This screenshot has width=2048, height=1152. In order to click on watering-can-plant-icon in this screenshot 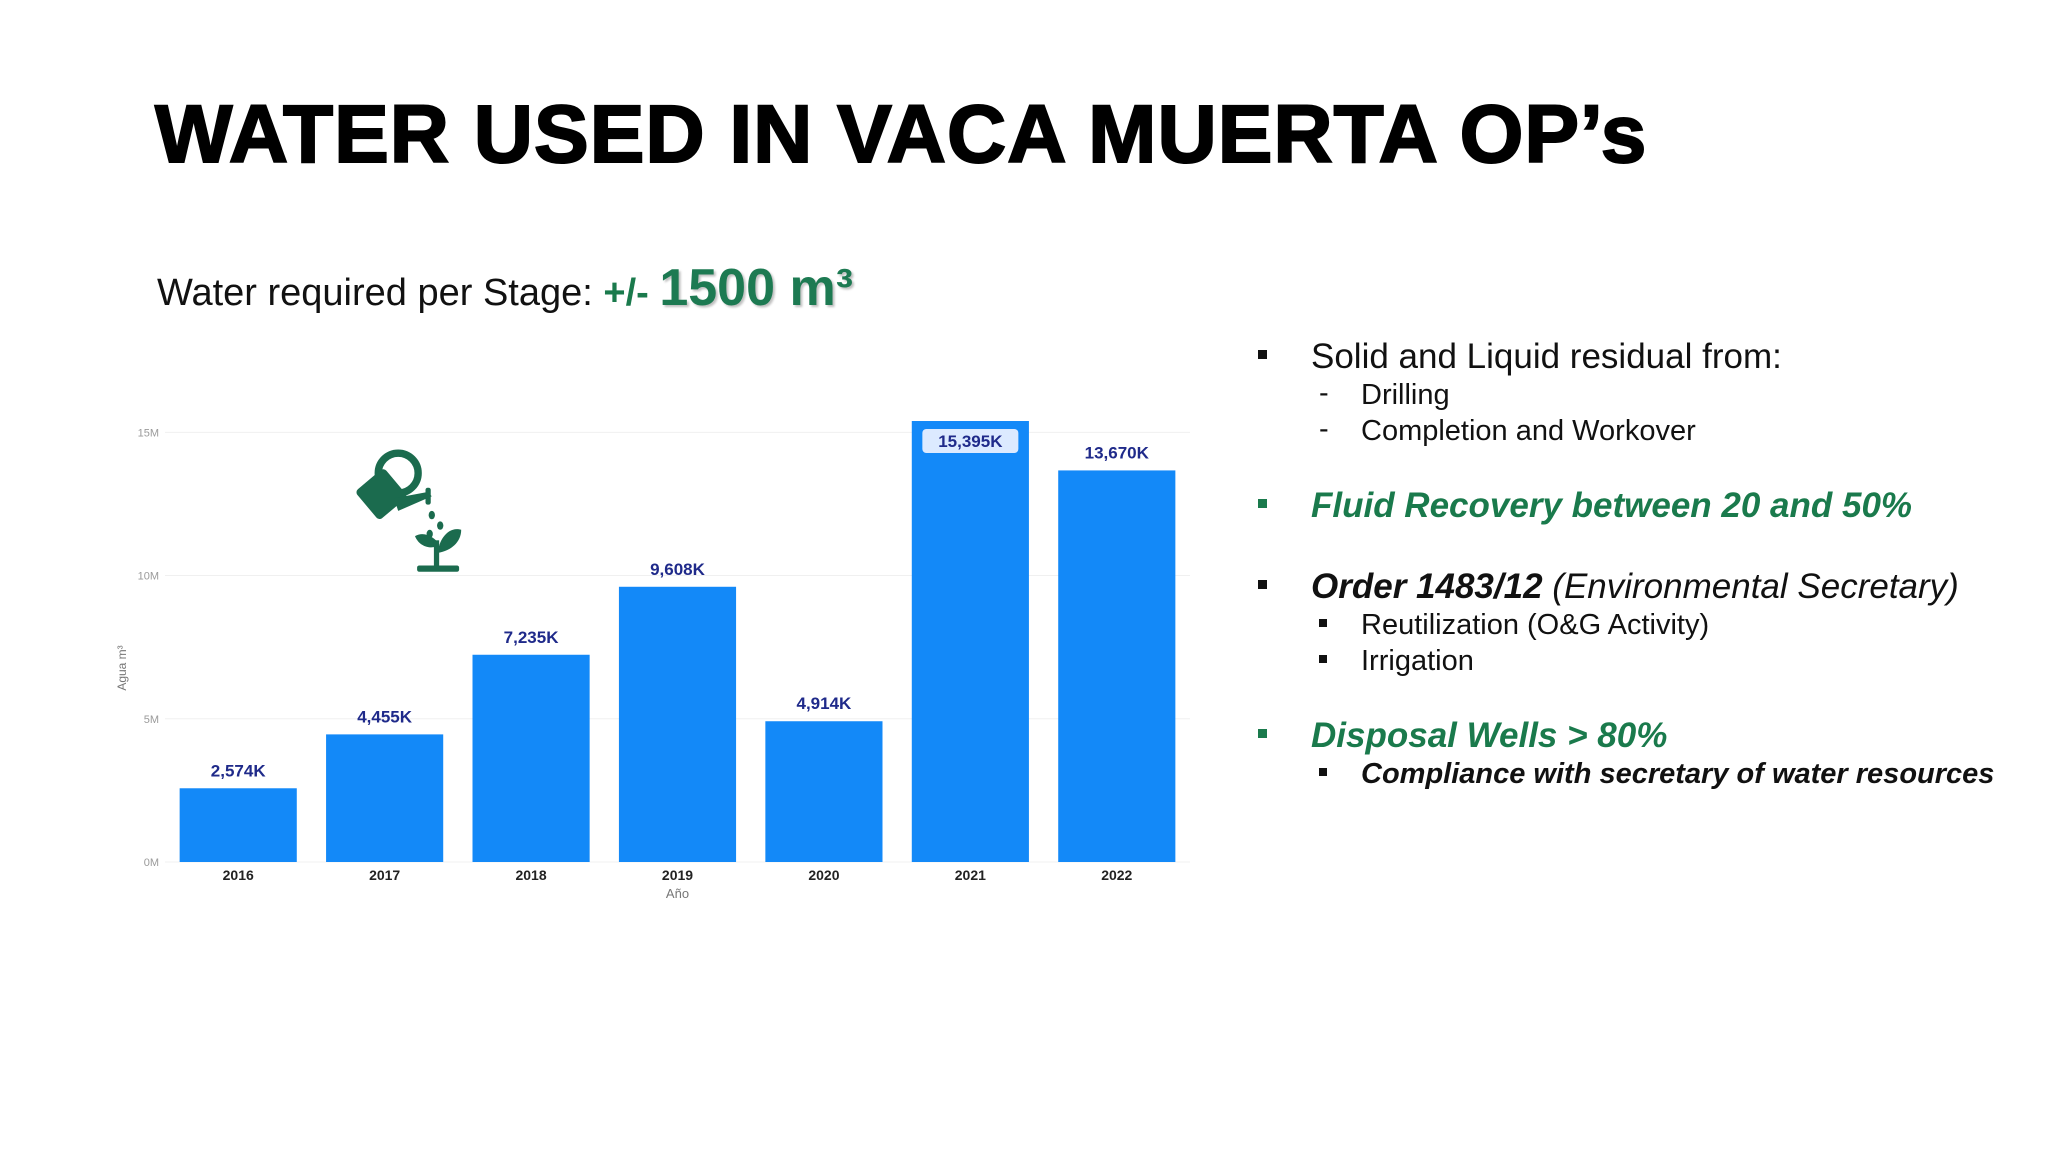, I will do `click(409, 510)`.